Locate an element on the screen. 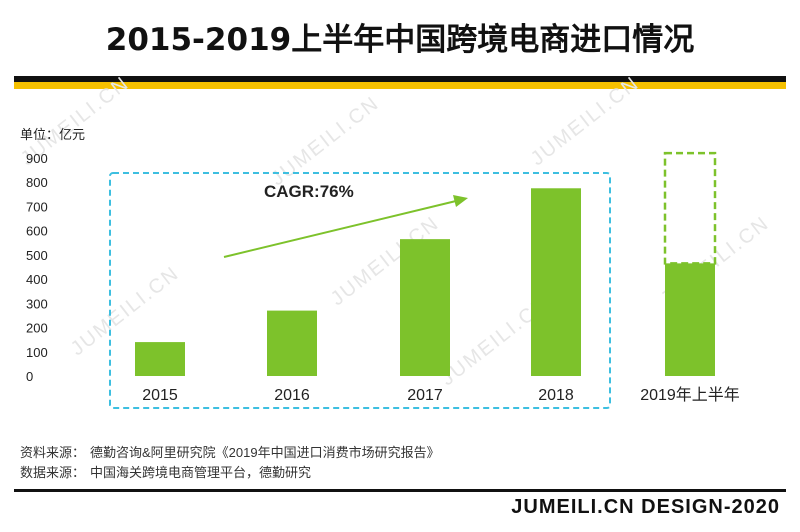 This screenshot has width=800, height=532. bar-2015 is located at coordinates (160, 359).